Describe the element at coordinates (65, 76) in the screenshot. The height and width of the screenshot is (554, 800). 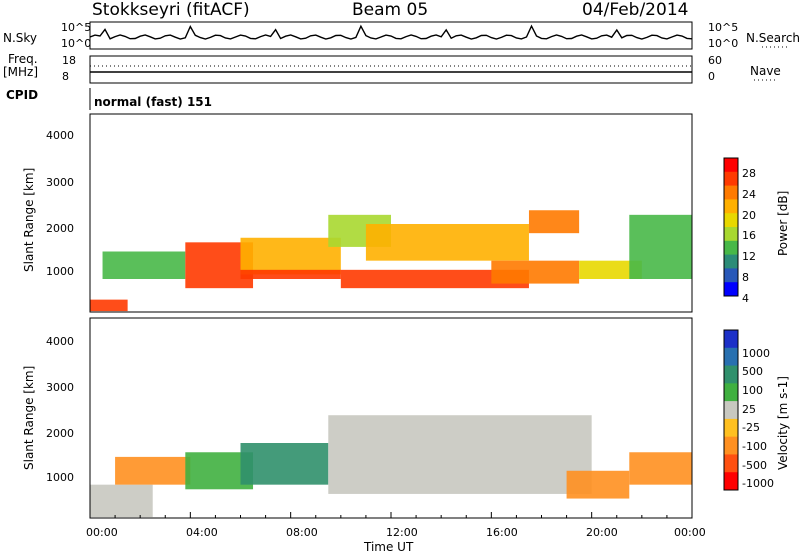
I see `freq-tick-bottom: 8` at that location.